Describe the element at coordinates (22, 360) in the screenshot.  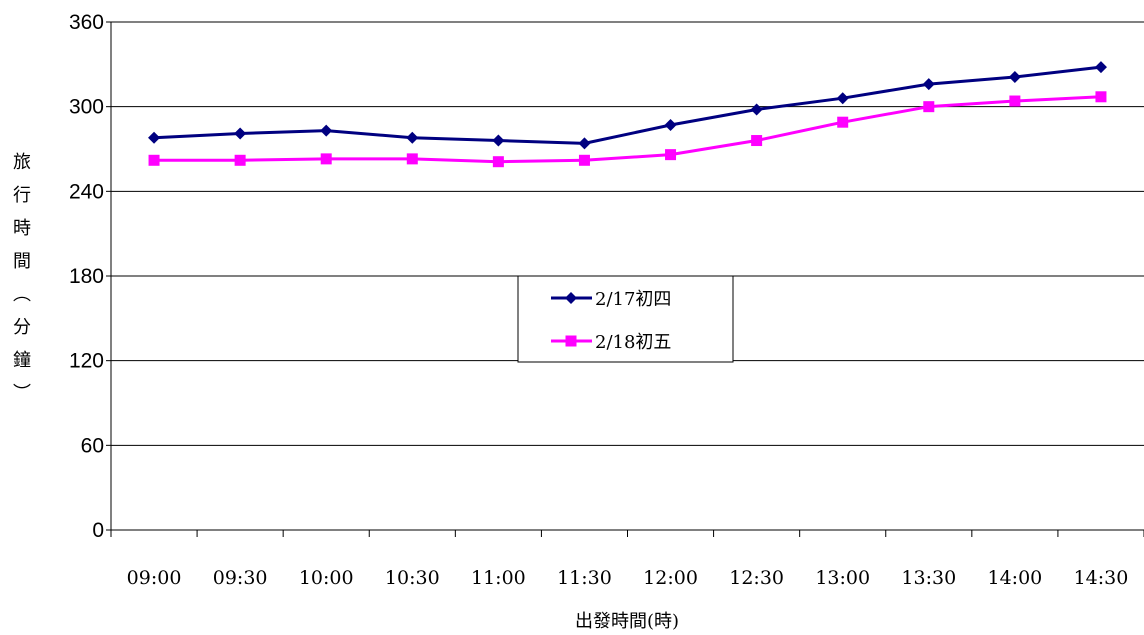
I see `y-axis-title-char: 鐘` at that location.